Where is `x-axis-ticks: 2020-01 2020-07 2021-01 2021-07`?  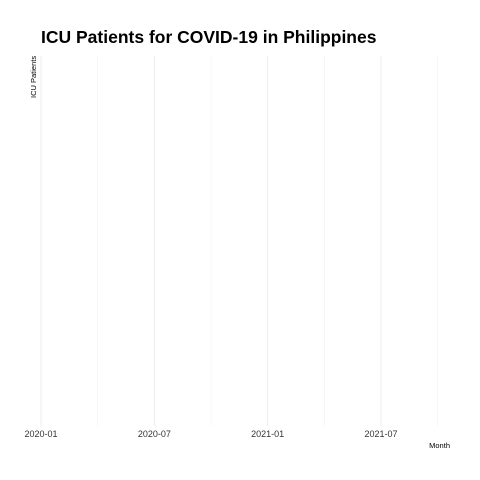
x-axis-ticks: 2020-01 2020-07 2021-01 2021-07 is located at coordinates (210, 434).